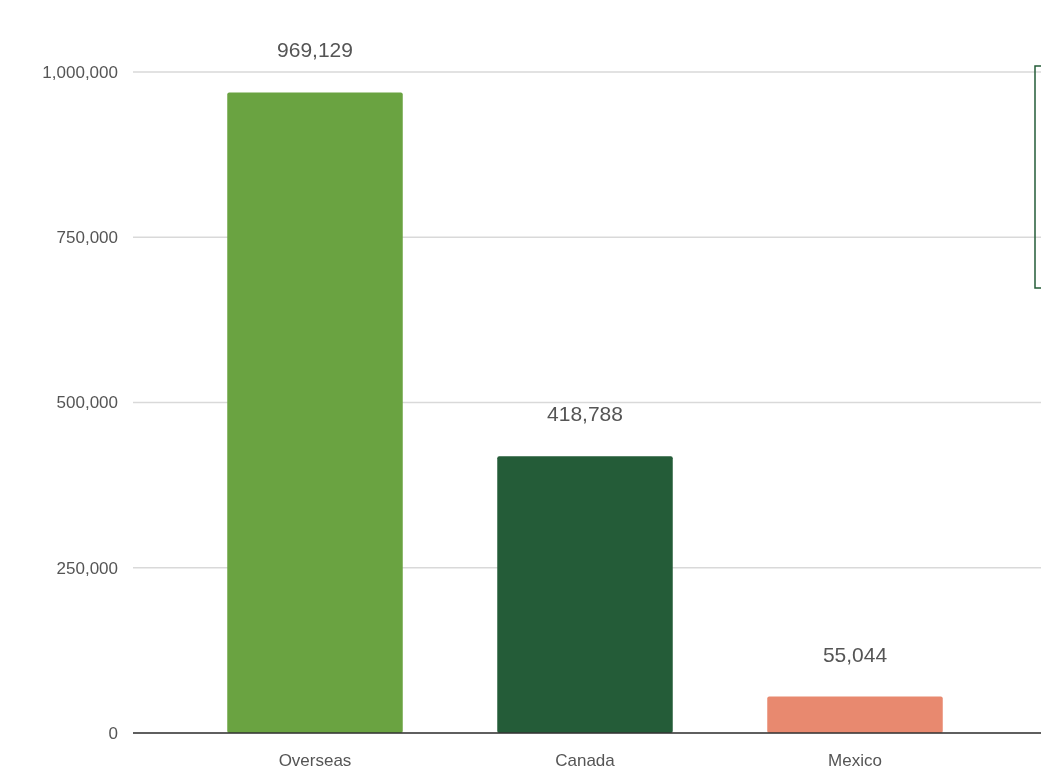  What do you see at coordinates (87, 238) in the screenshot?
I see `y-tick-label: 750,000` at bounding box center [87, 238].